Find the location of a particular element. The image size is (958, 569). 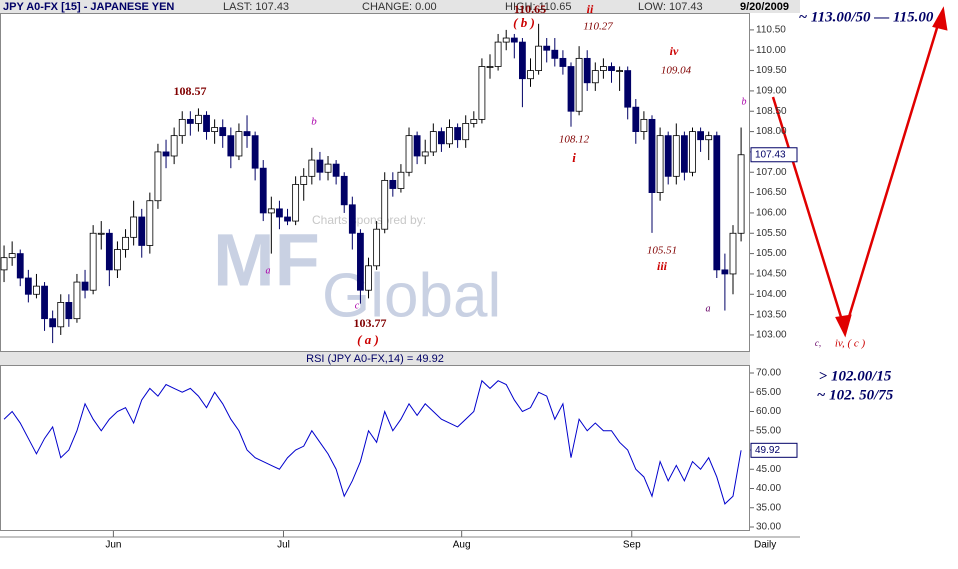

y-tick-label: 105.00 is located at coordinates (771, 253).